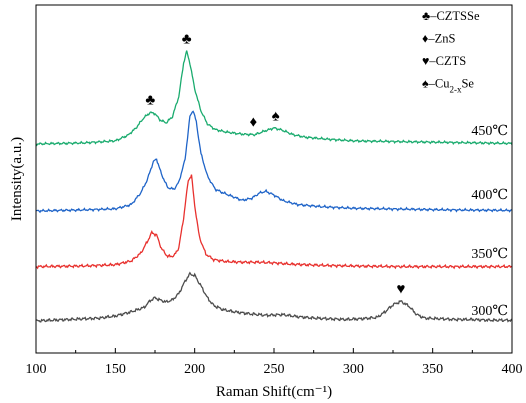 Image resolution: width=526 pixels, height=403 pixels. What do you see at coordinates (489, 311) in the screenshot?
I see `series-label-1: 300℃` at bounding box center [489, 311].